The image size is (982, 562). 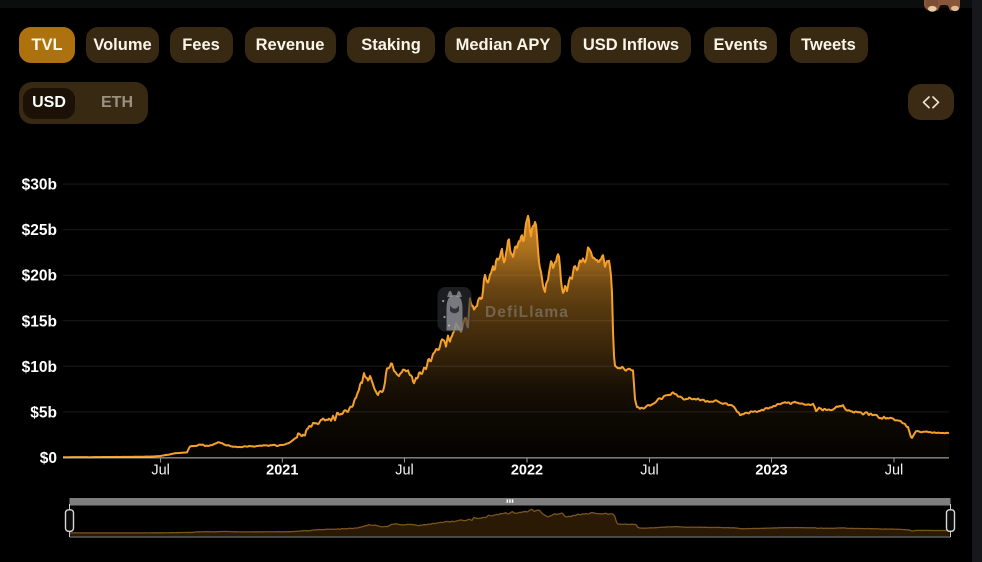 I want to click on svg-text: $5b, so click(x=43, y=412).